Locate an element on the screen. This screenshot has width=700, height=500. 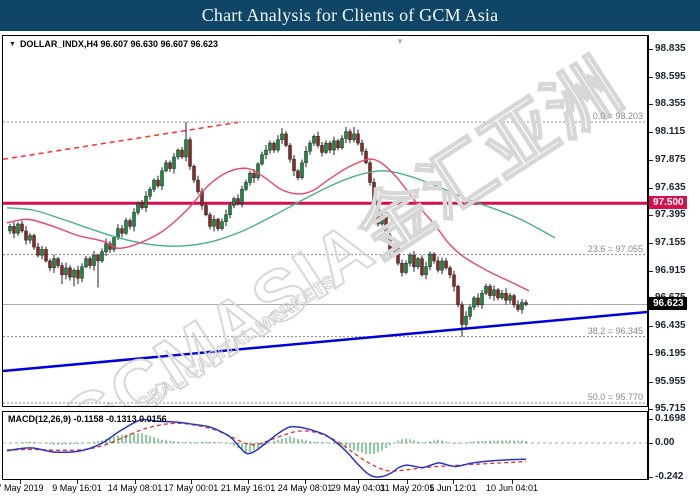
title-bar: Chart Analysis for Clients of GCM Asia is located at coordinates (350, 15).